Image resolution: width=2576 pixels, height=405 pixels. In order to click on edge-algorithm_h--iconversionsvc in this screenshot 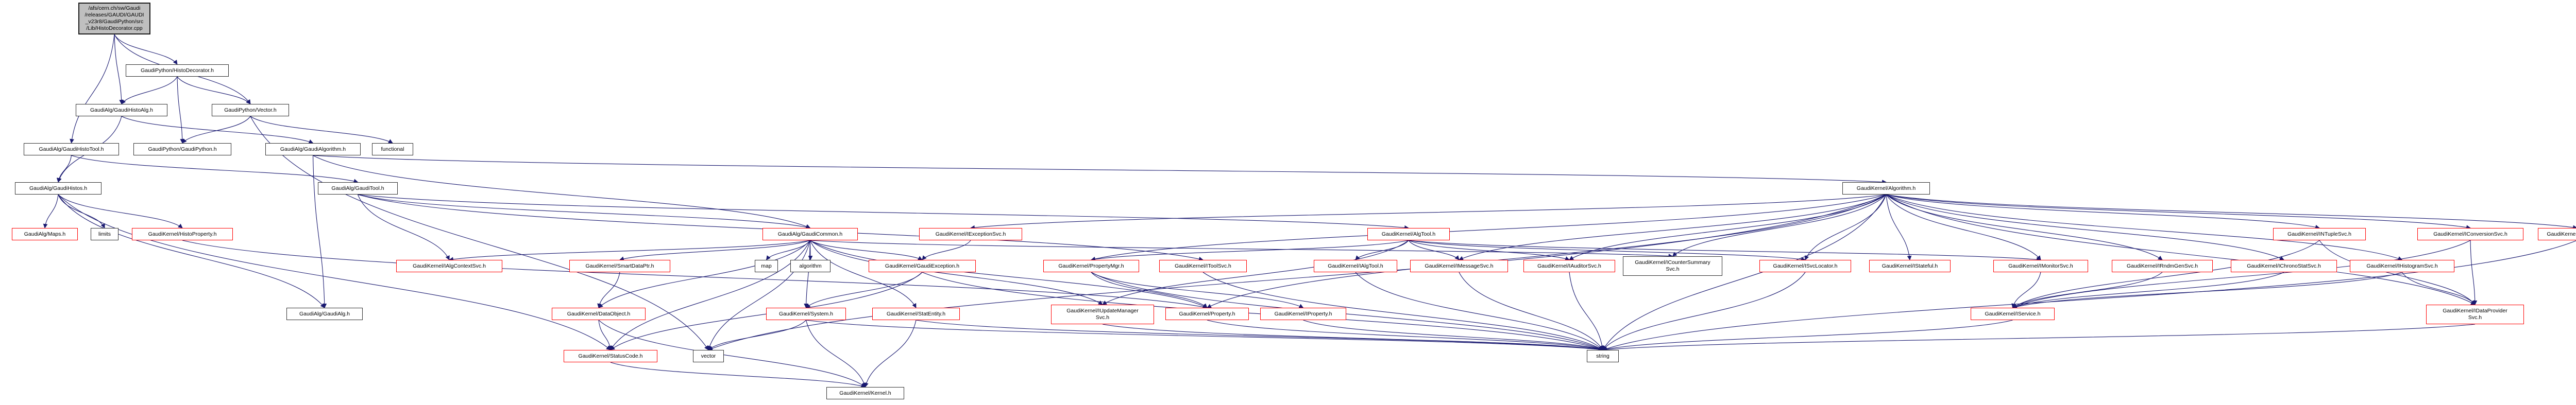, I will do `click(2178, 212)`.